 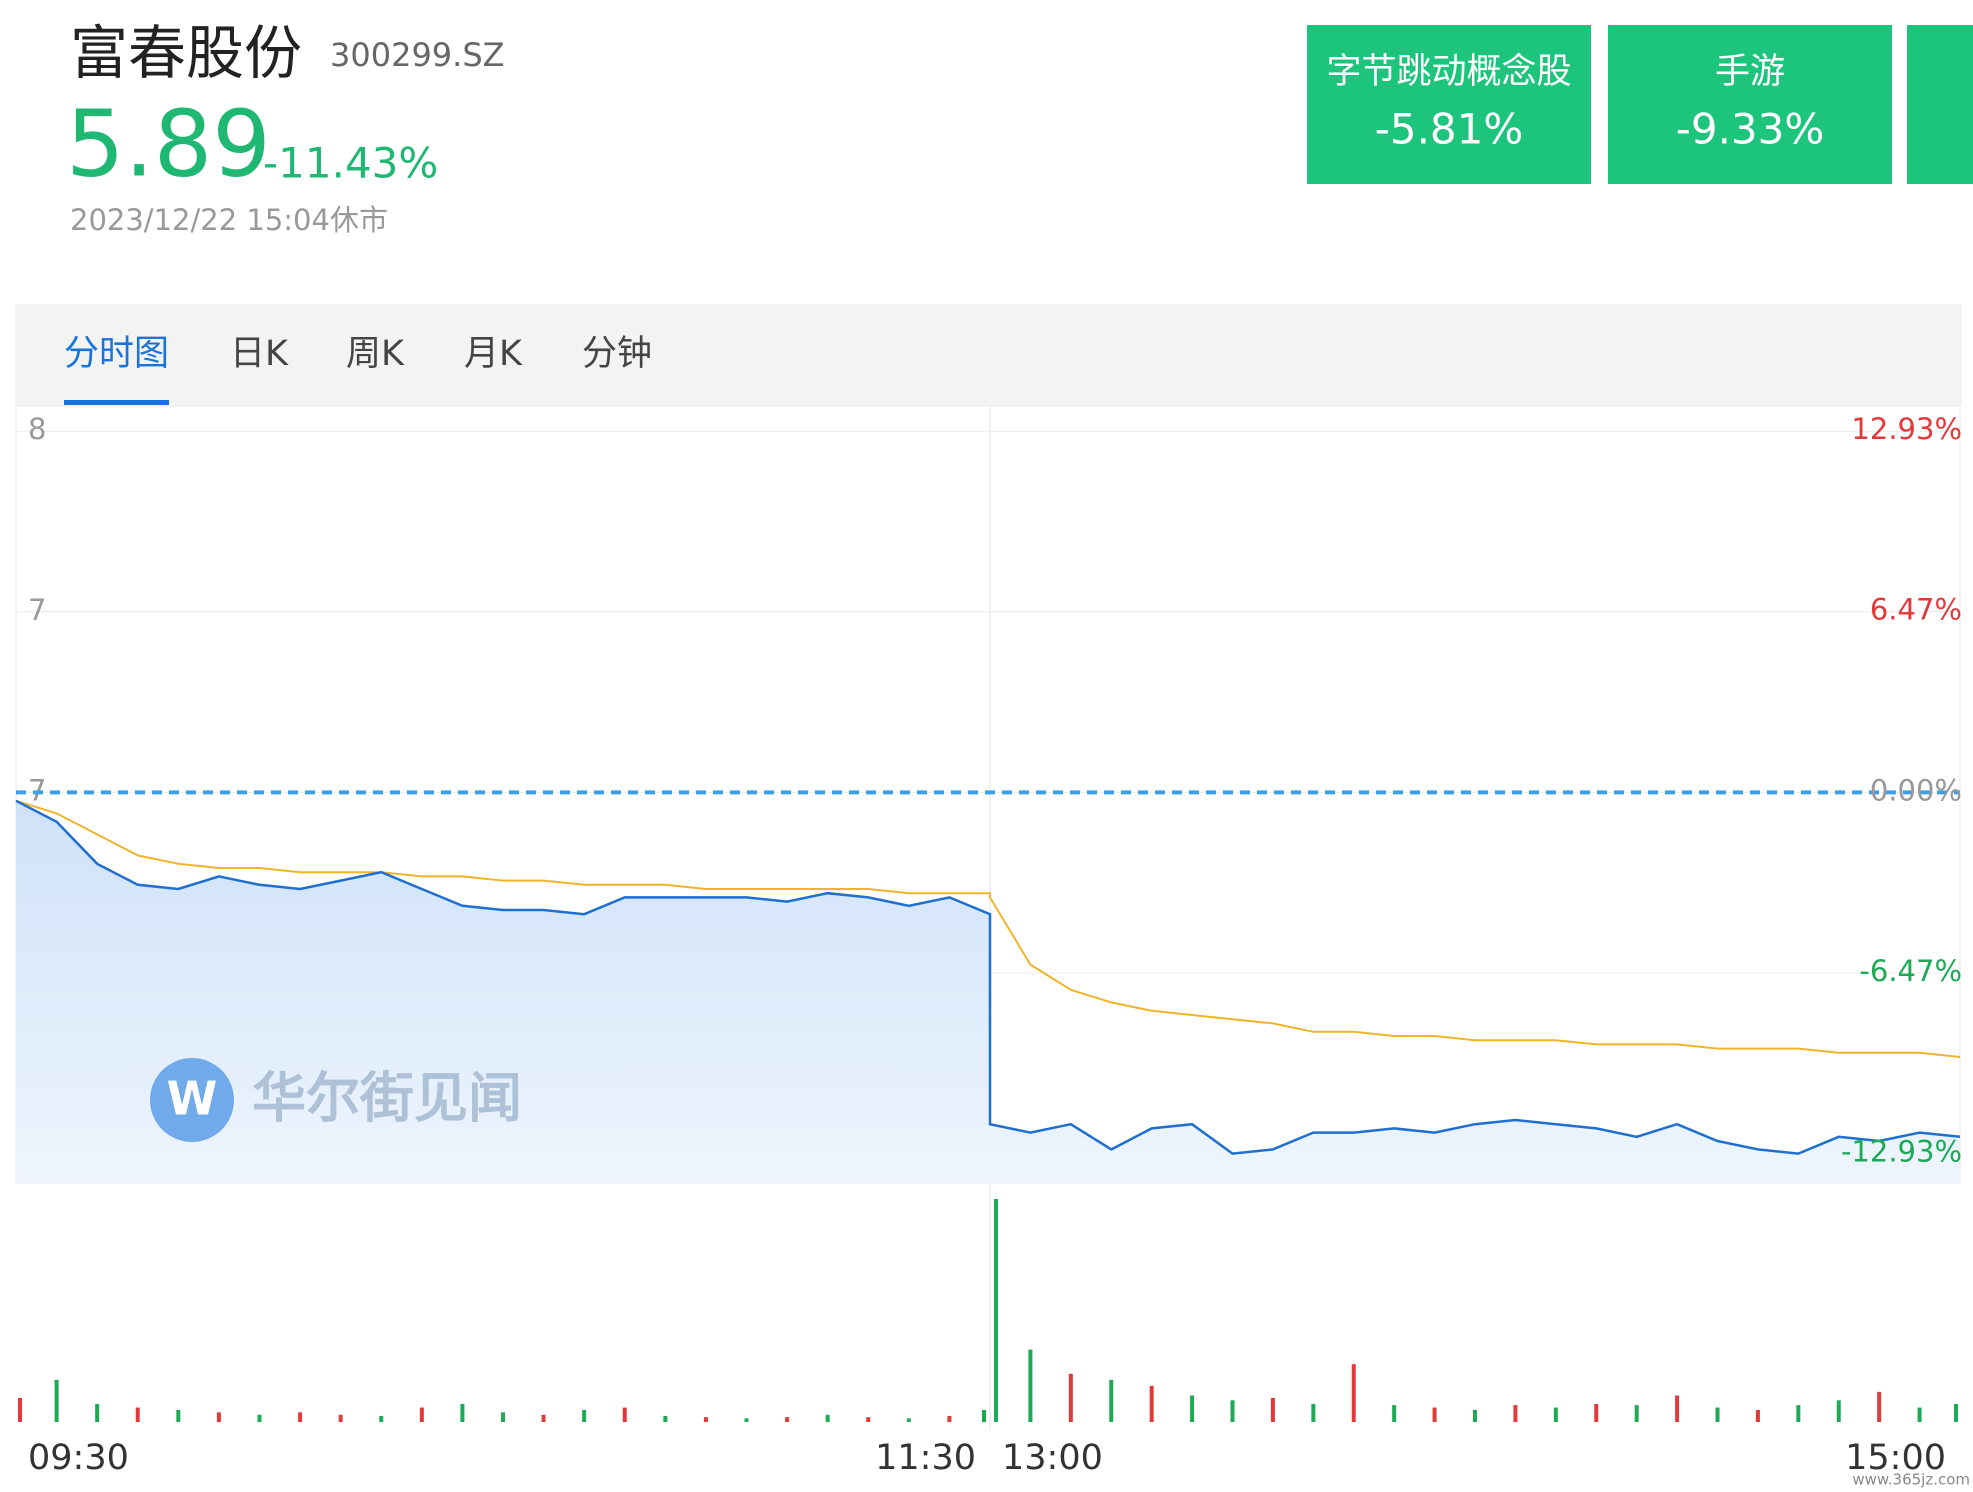 What do you see at coordinates (1895, 1458) in the screenshot?
I see `x-tick-label: 15:00` at bounding box center [1895, 1458].